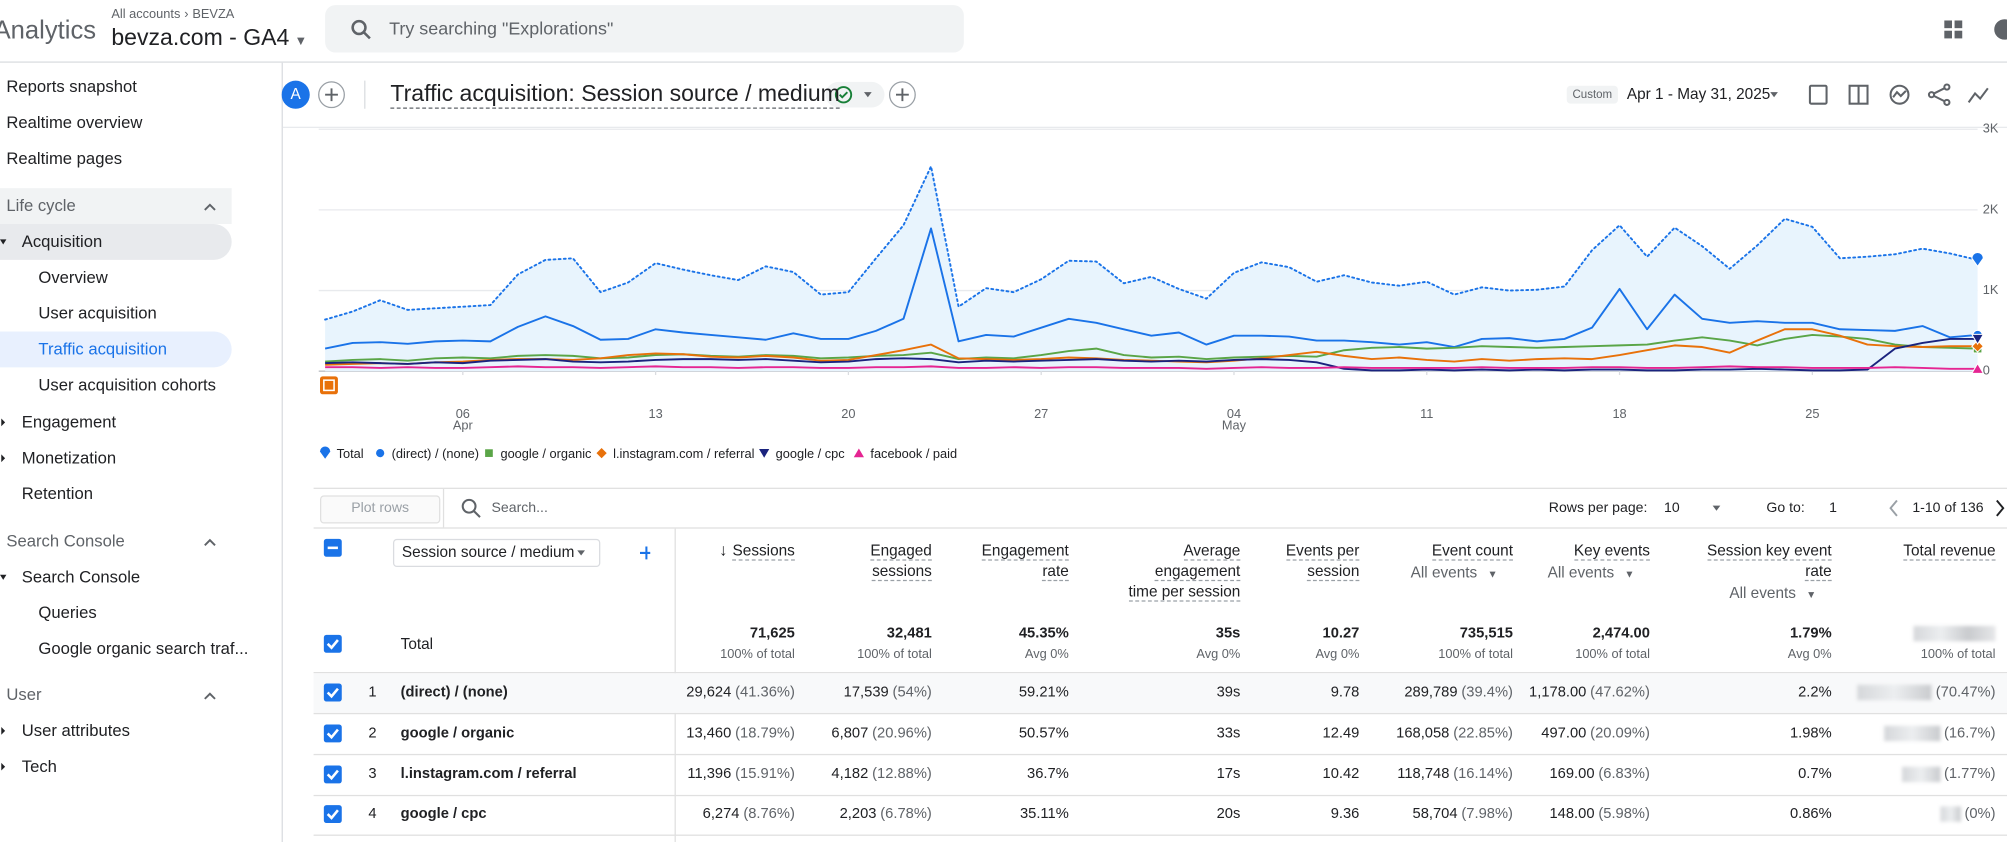 The width and height of the screenshot is (2007, 842). I want to click on cell-share: (18.79%), so click(765, 733).